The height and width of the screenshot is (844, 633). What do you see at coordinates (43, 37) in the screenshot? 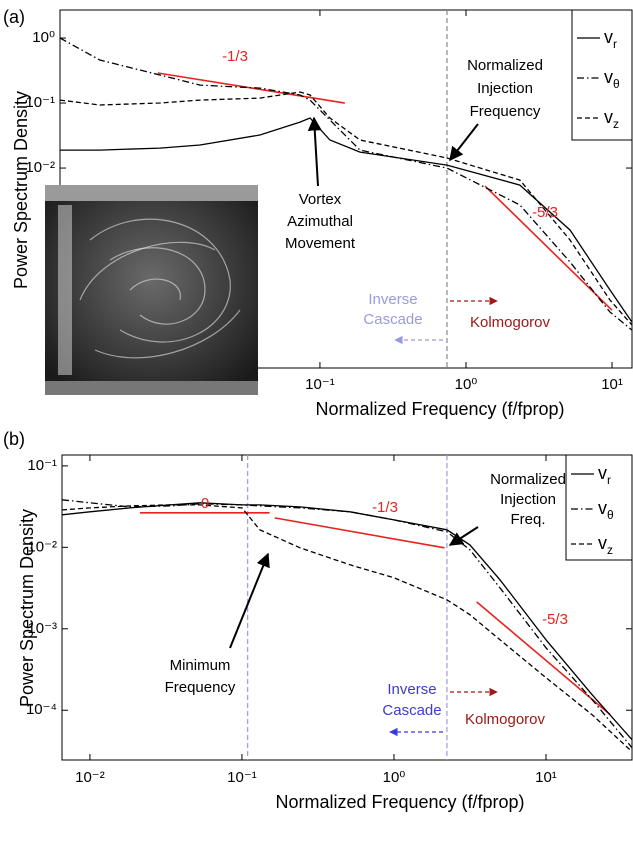
I see `y-tick-label: 10⁰` at bounding box center [43, 37].